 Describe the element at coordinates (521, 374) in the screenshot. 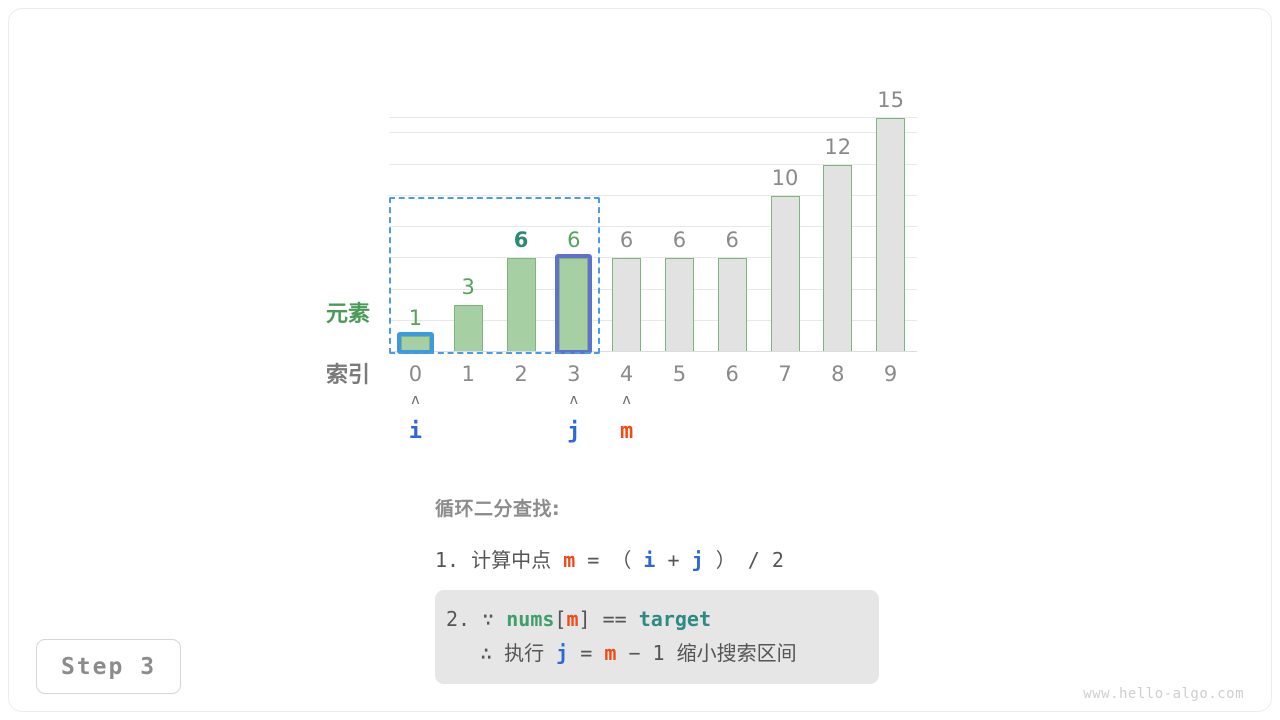

I see `index-label-2: 2` at that location.